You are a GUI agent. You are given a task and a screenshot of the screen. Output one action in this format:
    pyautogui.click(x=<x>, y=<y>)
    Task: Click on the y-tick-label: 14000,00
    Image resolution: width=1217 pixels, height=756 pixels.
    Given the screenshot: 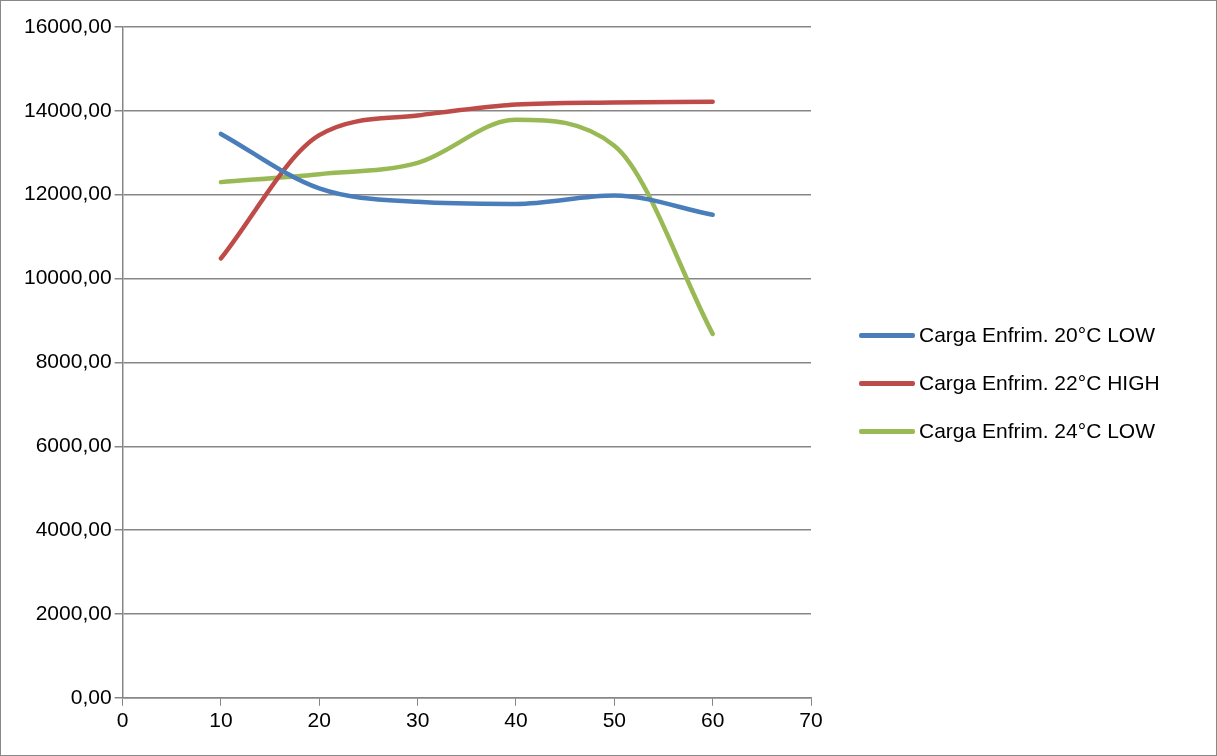 What is the action you would take?
    pyautogui.click(x=68, y=109)
    